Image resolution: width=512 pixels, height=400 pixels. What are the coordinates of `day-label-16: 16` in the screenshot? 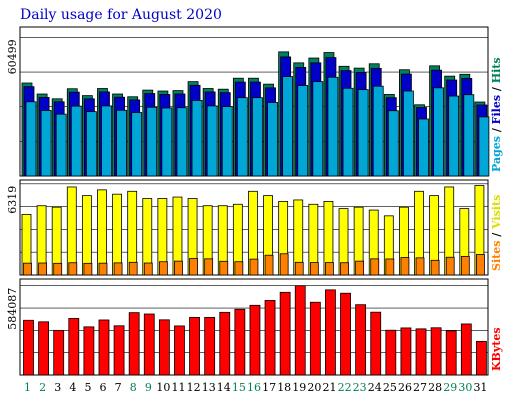 It's located at (254, 387).